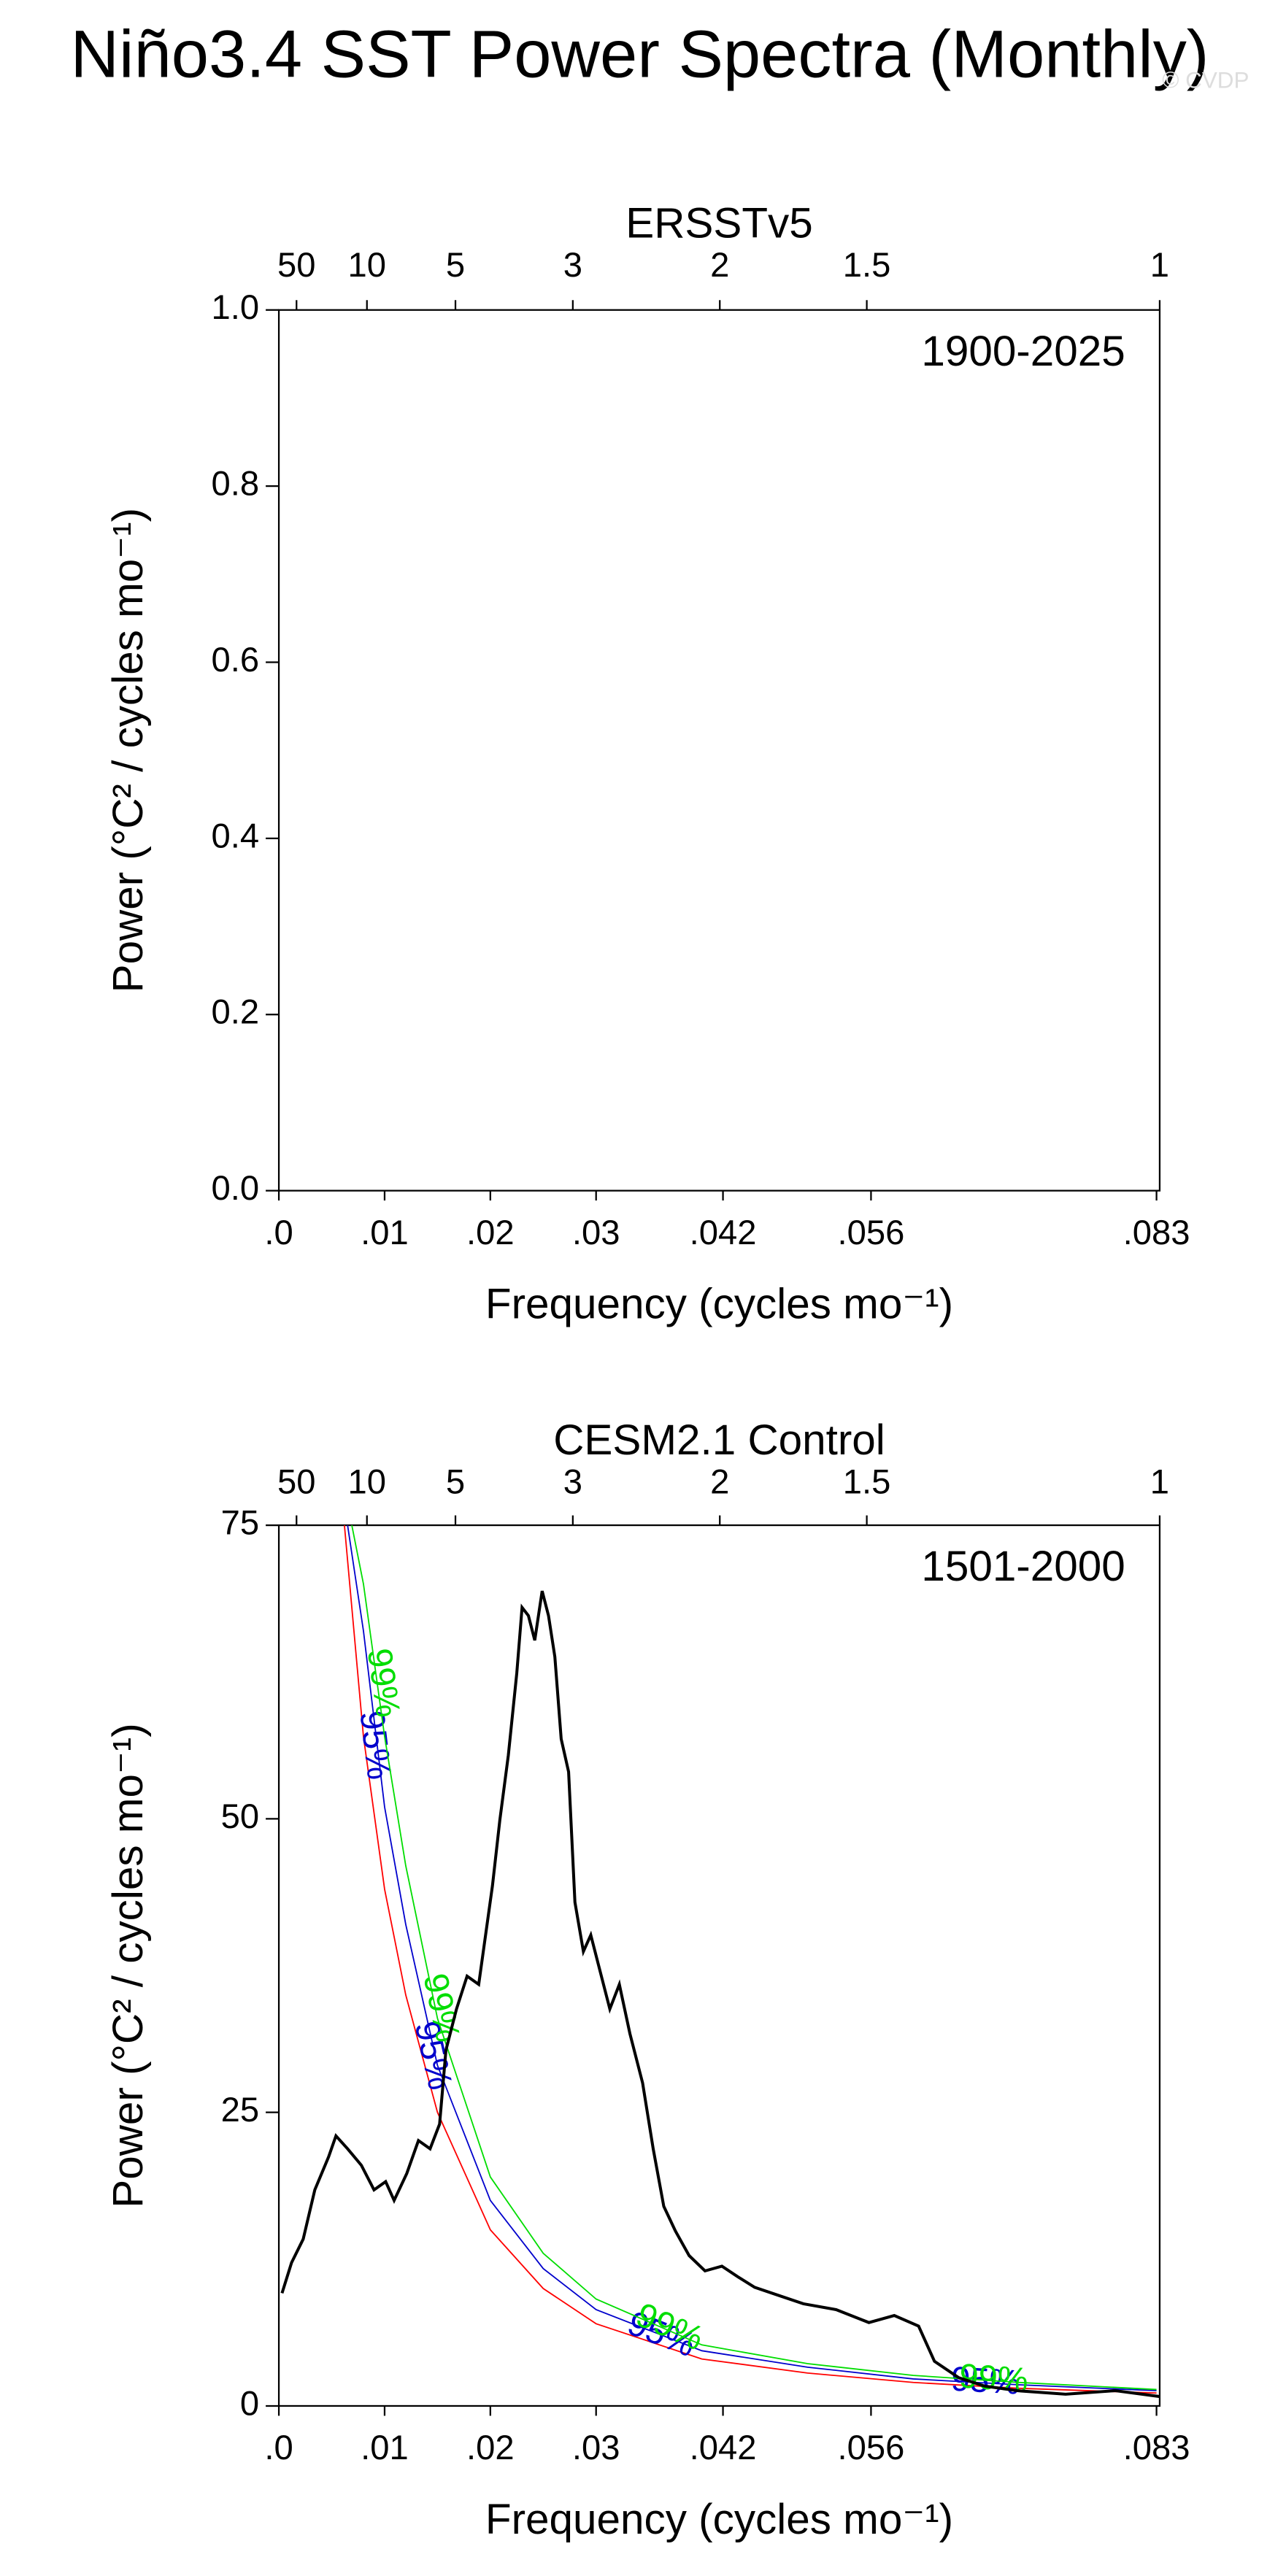 This screenshot has height=2576, width=1286. What do you see at coordinates (235, 836) in the screenshot?
I see `y-tick-label: 0.4` at bounding box center [235, 836].